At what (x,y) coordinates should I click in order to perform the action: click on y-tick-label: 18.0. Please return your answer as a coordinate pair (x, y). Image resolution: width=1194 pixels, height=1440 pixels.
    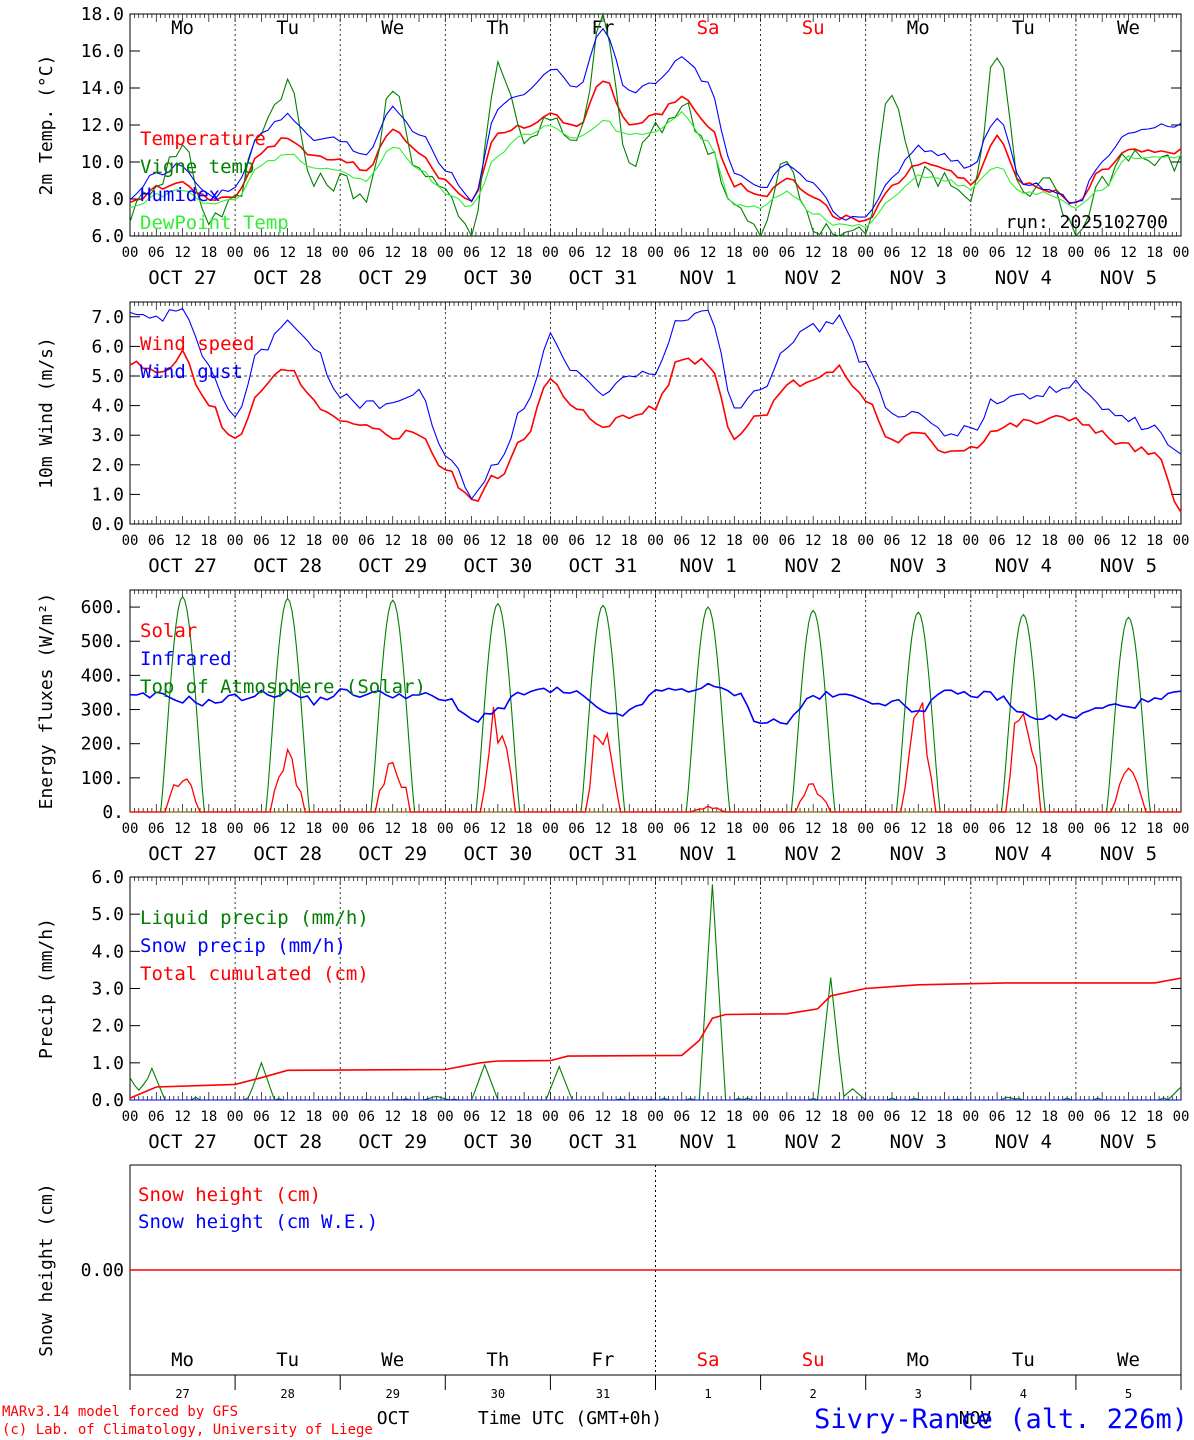
    Looking at the image, I should click on (102, 14).